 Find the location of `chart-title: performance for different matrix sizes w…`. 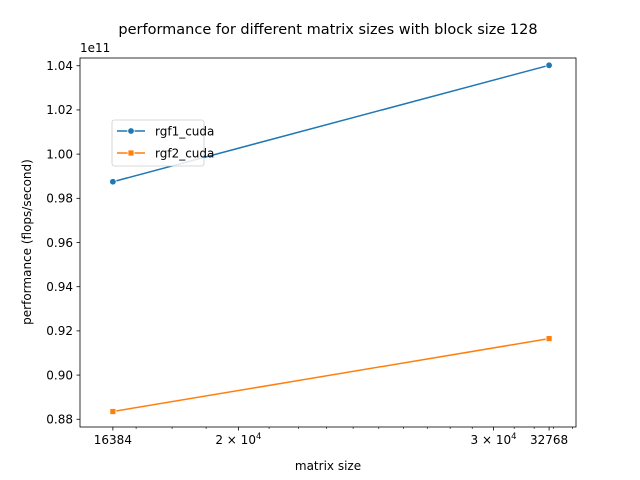

chart-title: performance for different matrix sizes w… is located at coordinates (327, 30).